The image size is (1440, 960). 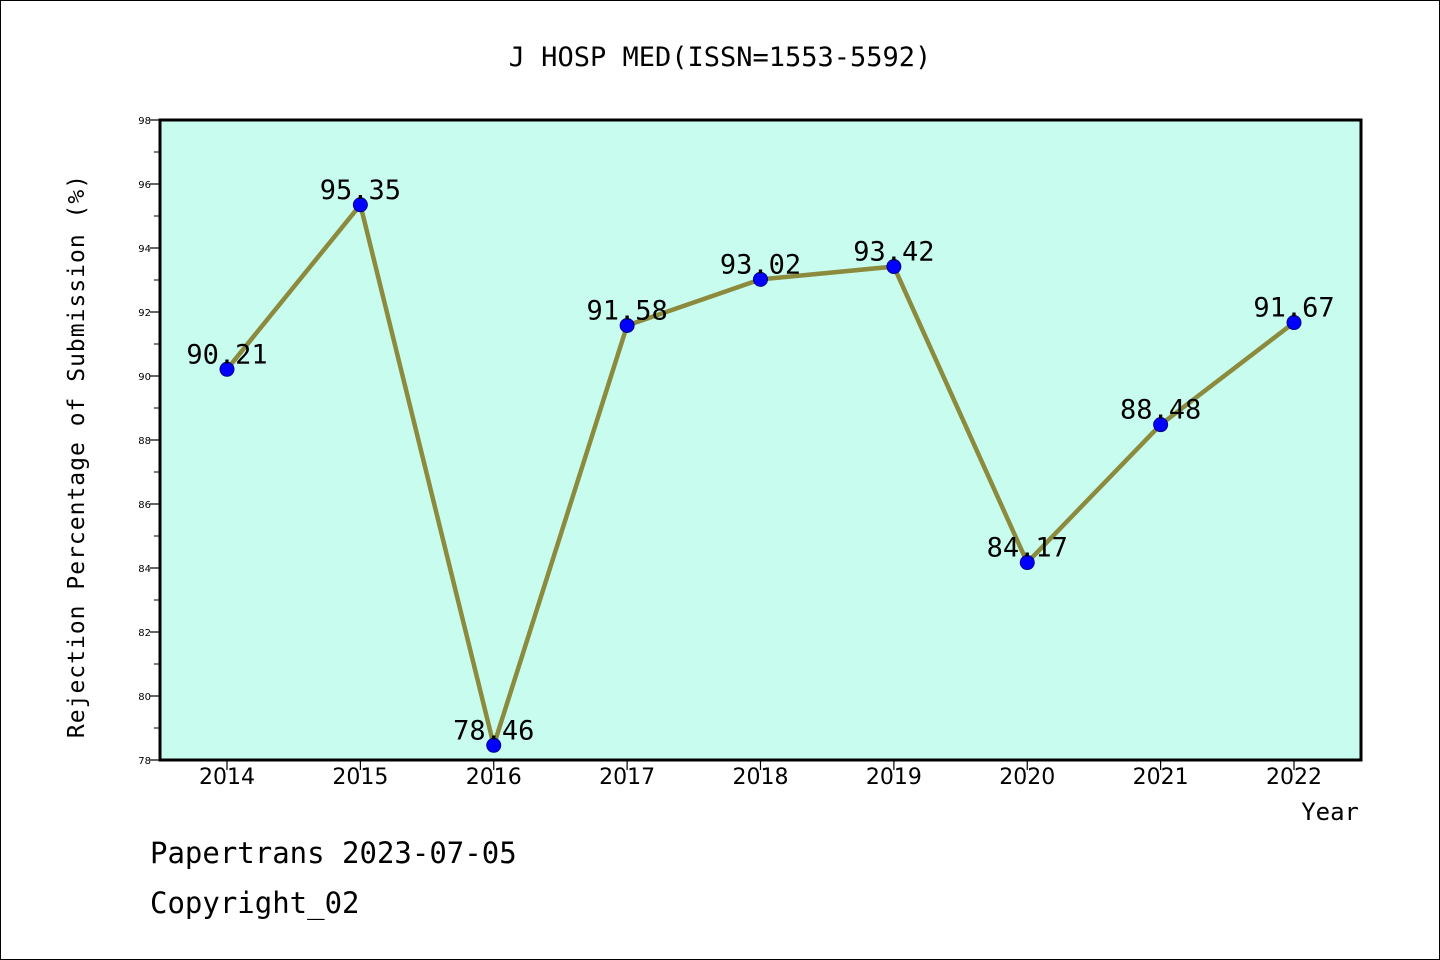 I want to click on x-tick-label: 2020, so click(x=1027, y=777).